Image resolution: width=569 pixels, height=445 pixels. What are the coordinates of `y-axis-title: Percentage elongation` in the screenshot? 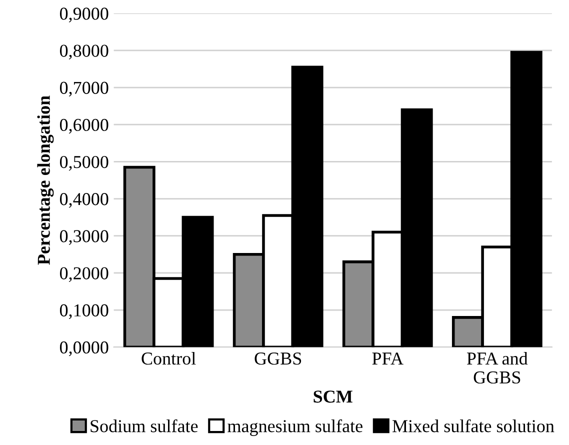 It's located at (45, 180).